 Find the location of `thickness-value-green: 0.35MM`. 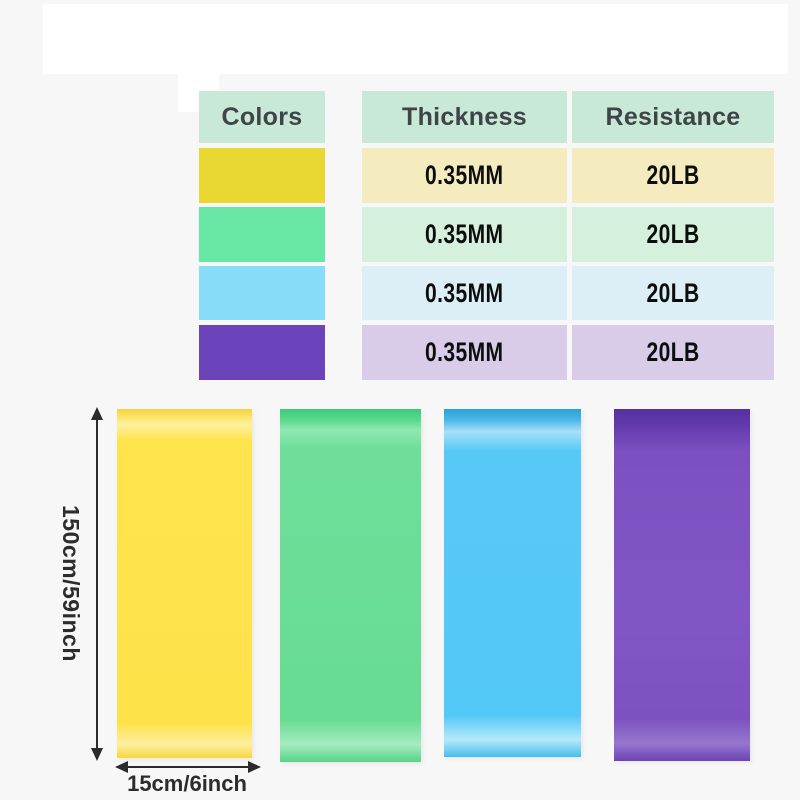

thickness-value-green: 0.35MM is located at coordinates (464, 234).